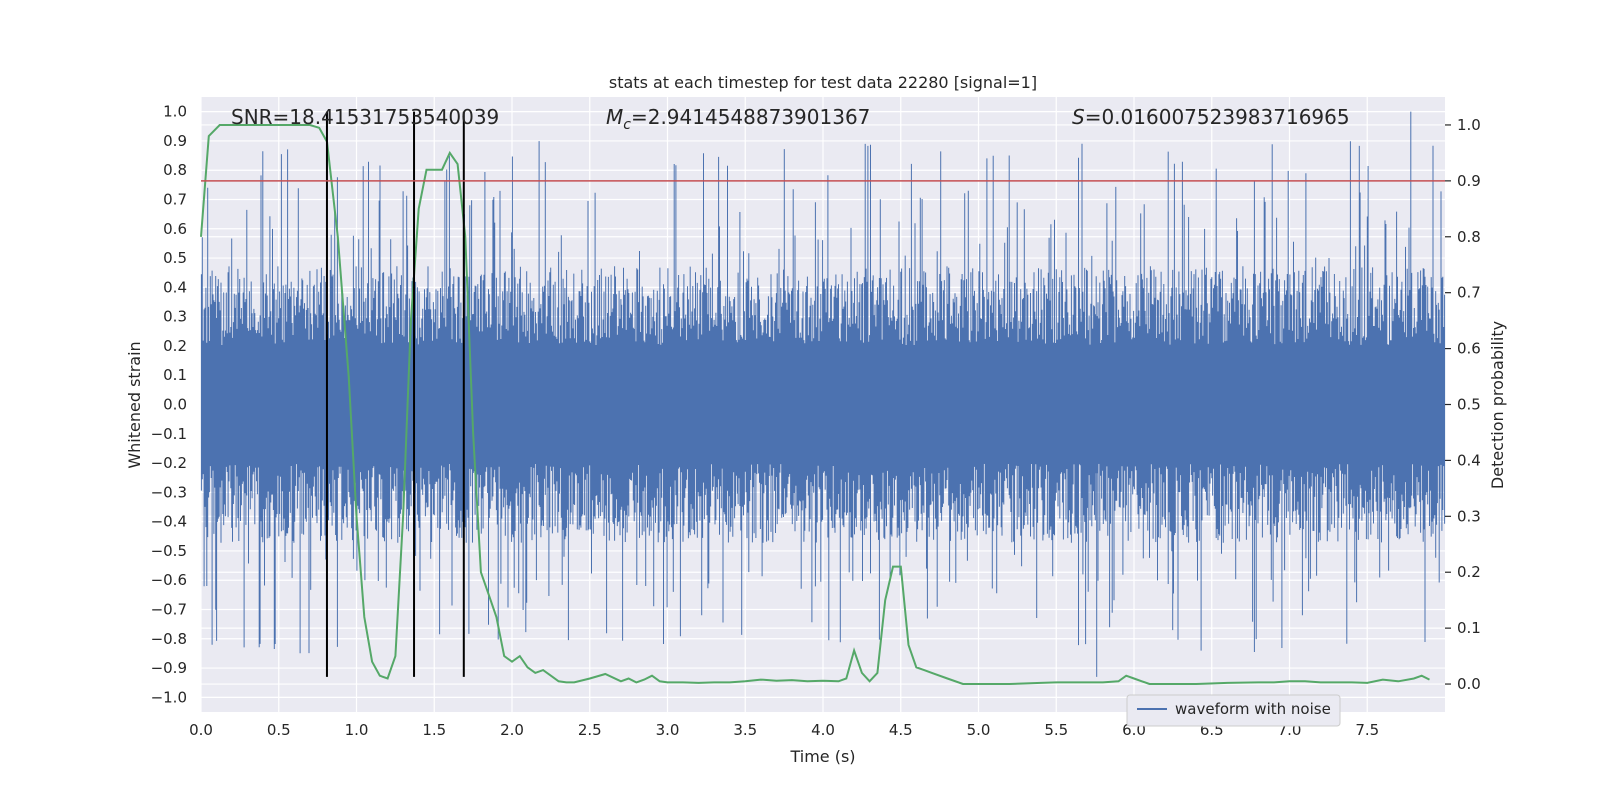 The image size is (1600, 804). Describe the element at coordinates (979, 730) in the screenshot. I see `x-tick-label: 5.0` at that location.